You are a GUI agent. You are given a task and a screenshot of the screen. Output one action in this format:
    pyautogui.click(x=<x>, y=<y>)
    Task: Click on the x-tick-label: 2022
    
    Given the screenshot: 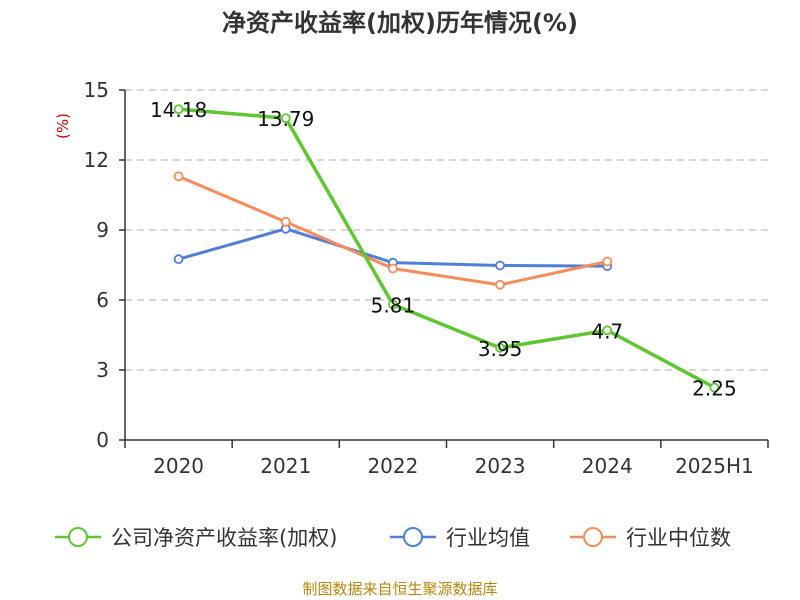 What is the action you would take?
    pyautogui.click(x=392, y=466)
    